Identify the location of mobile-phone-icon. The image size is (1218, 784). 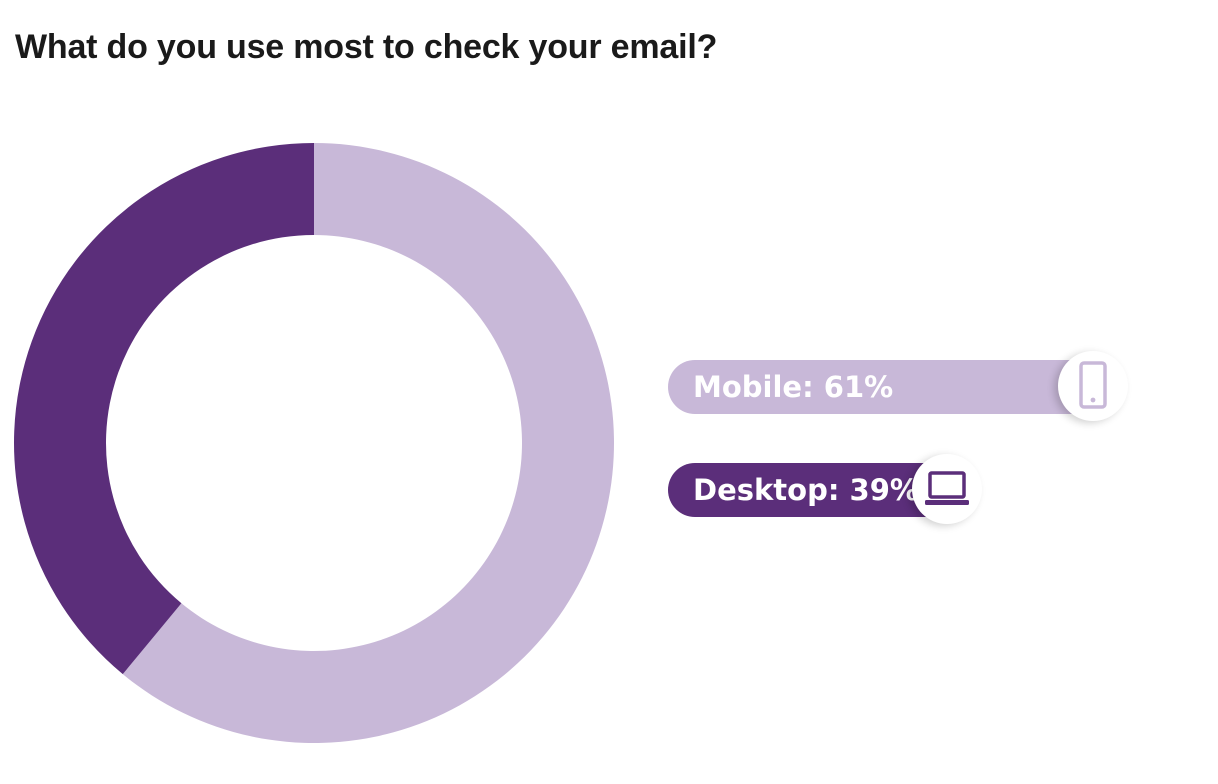
(1093, 385).